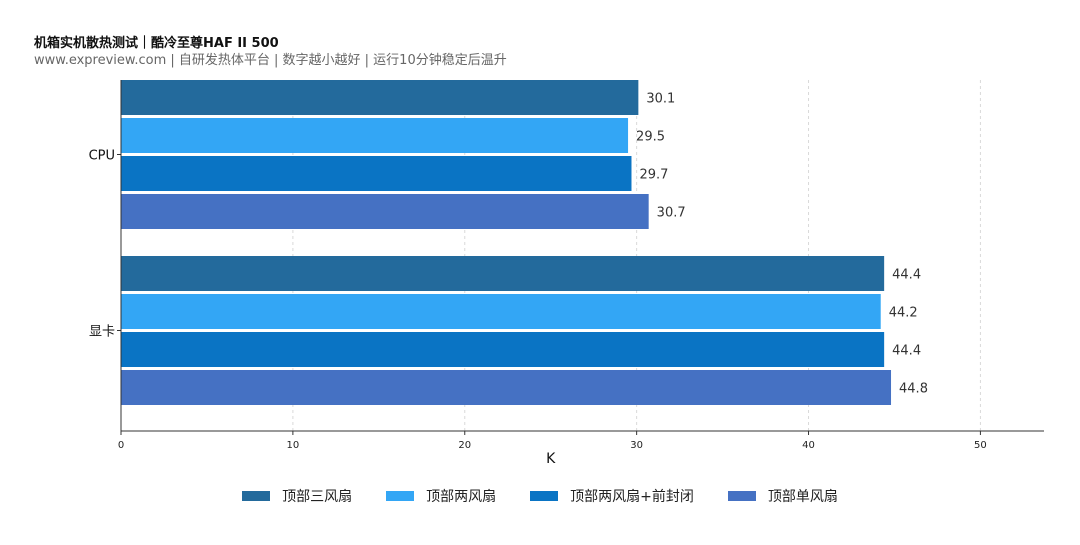  What do you see at coordinates (293, 445) in the screenshot?
I see `x-tick-label: 10` at bounding box center [293, 445].